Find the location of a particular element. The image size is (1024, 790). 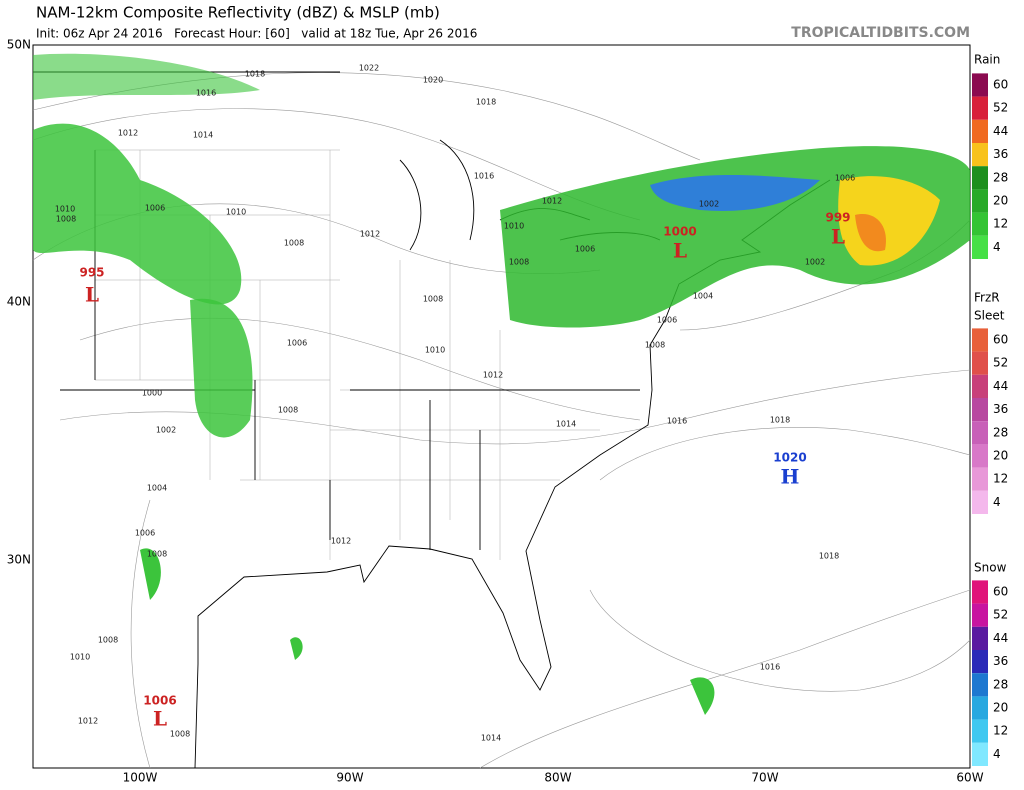

pressure-value: 1006 is located at coordinates (159, 701).